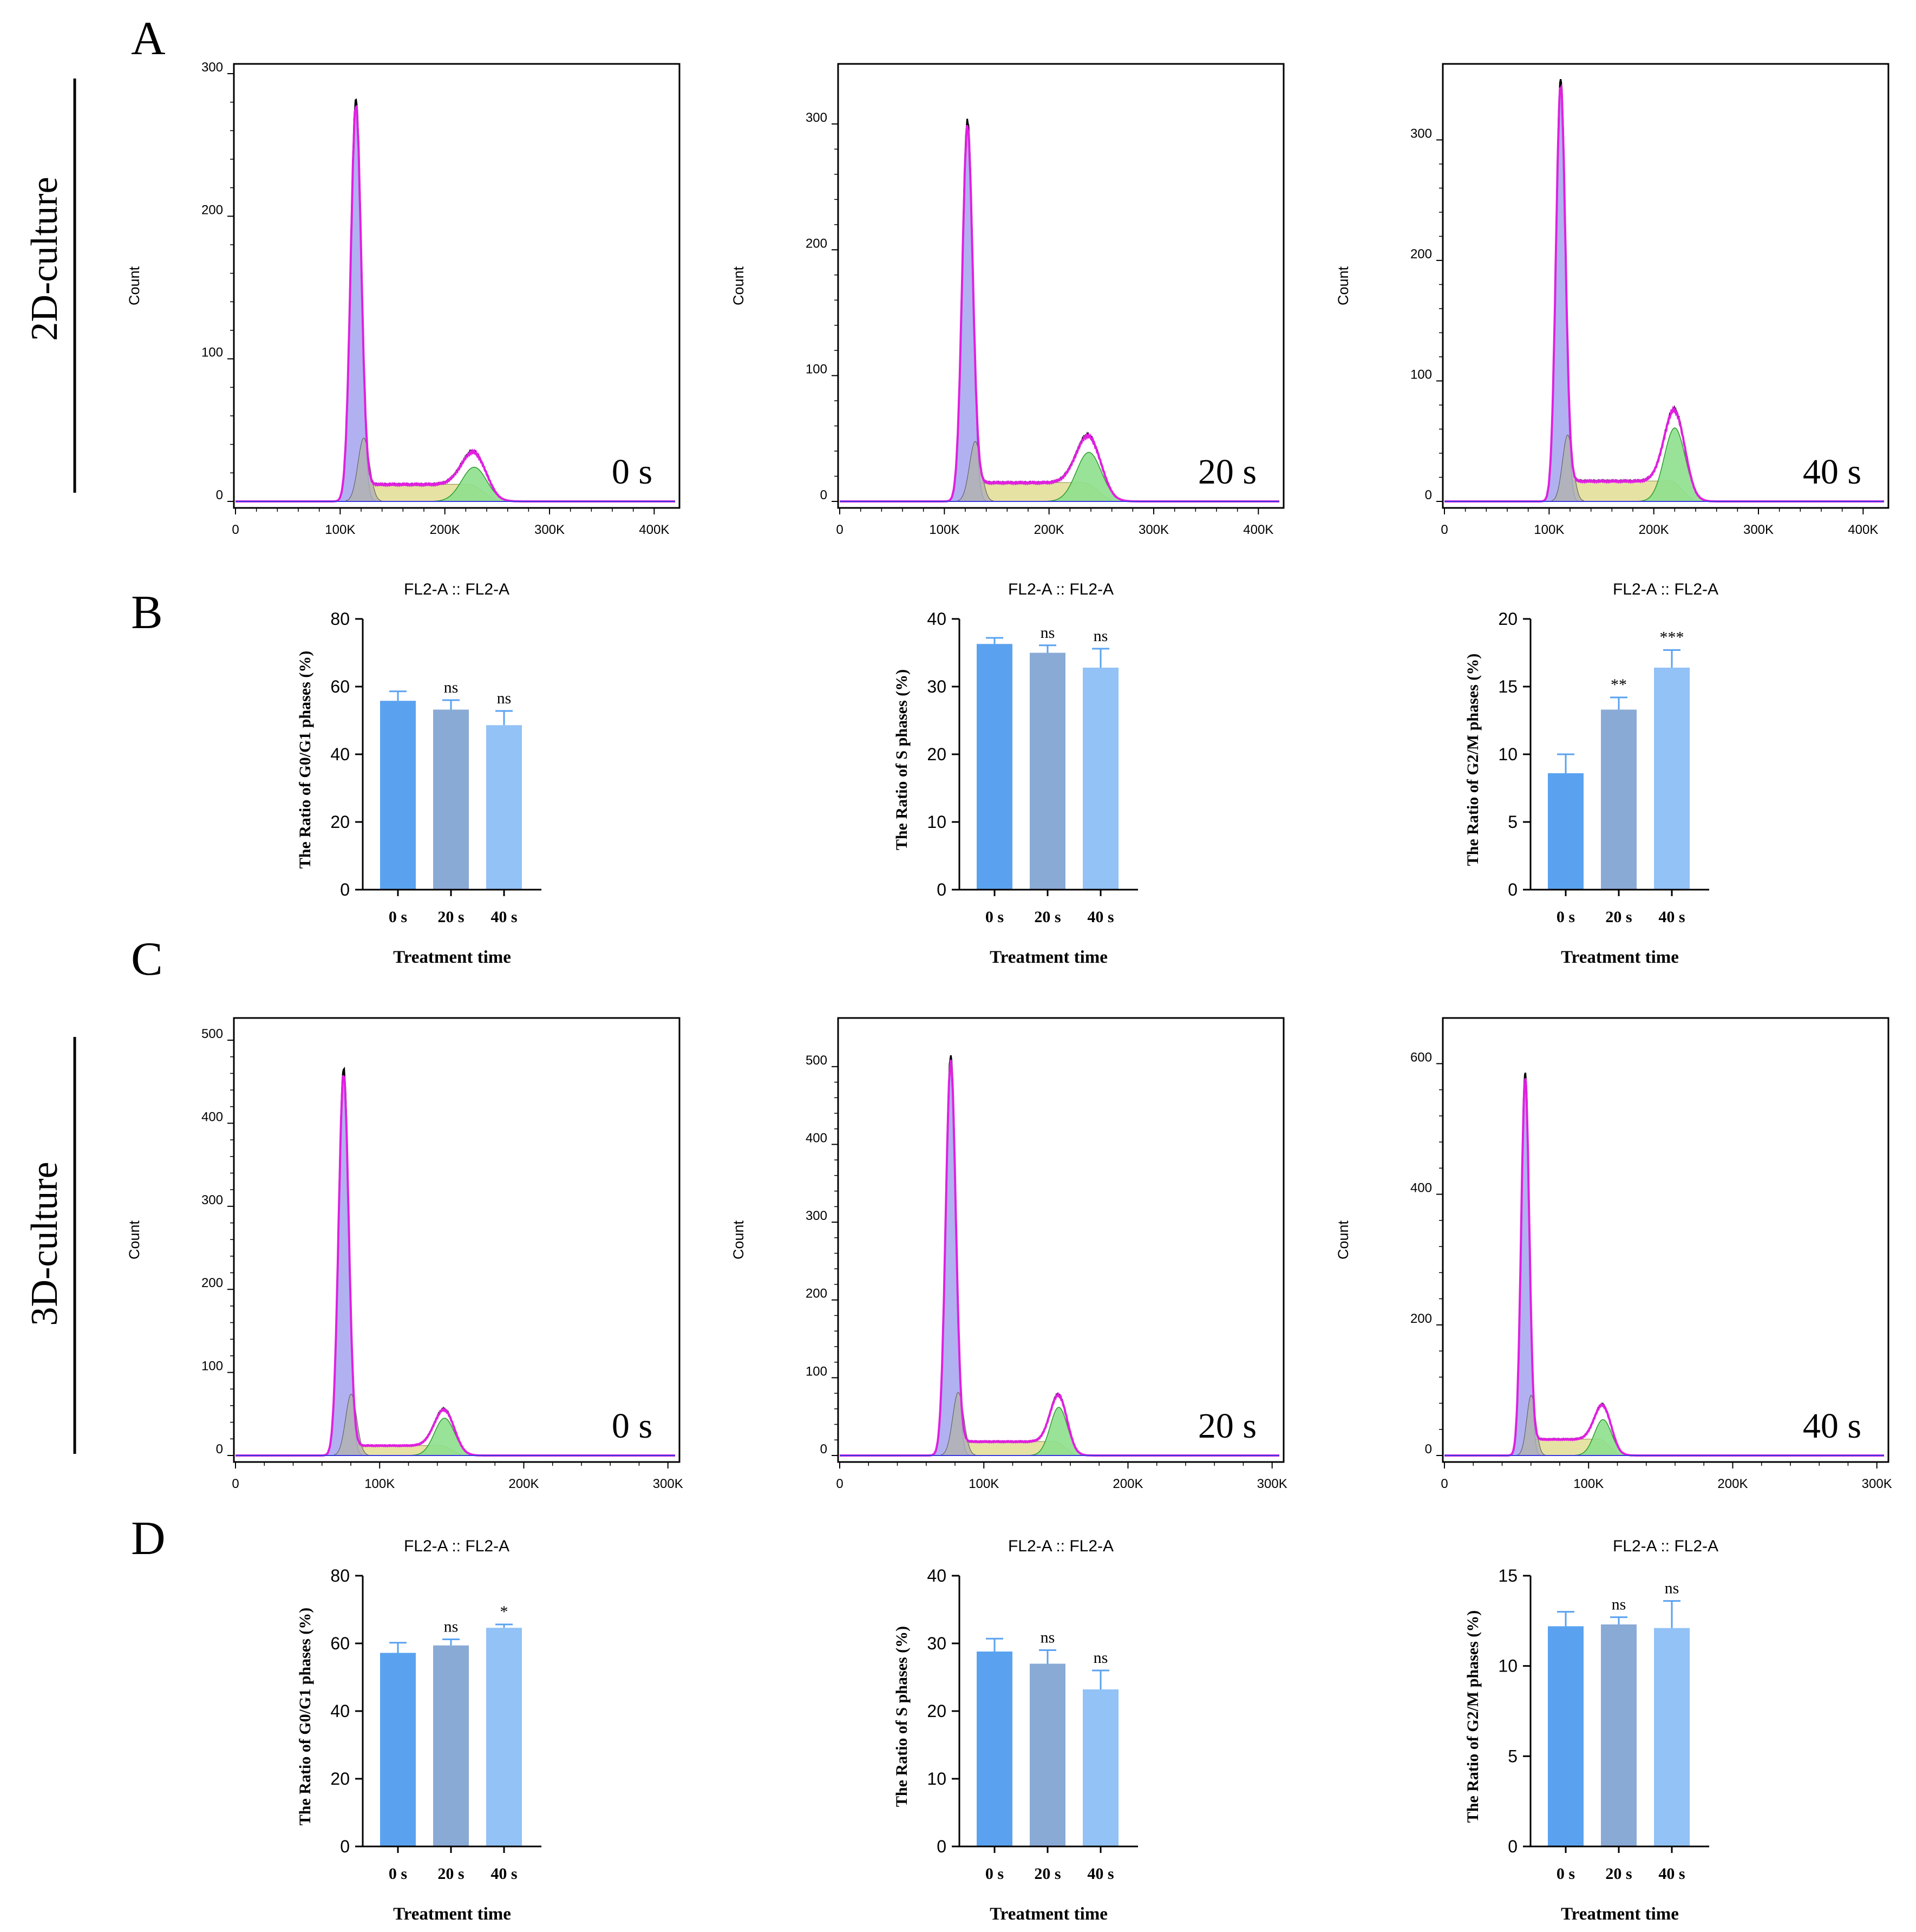 The image size is (1916, 1932). I want to click on treatment-time-label: 20 s, so click(1227, 1426).